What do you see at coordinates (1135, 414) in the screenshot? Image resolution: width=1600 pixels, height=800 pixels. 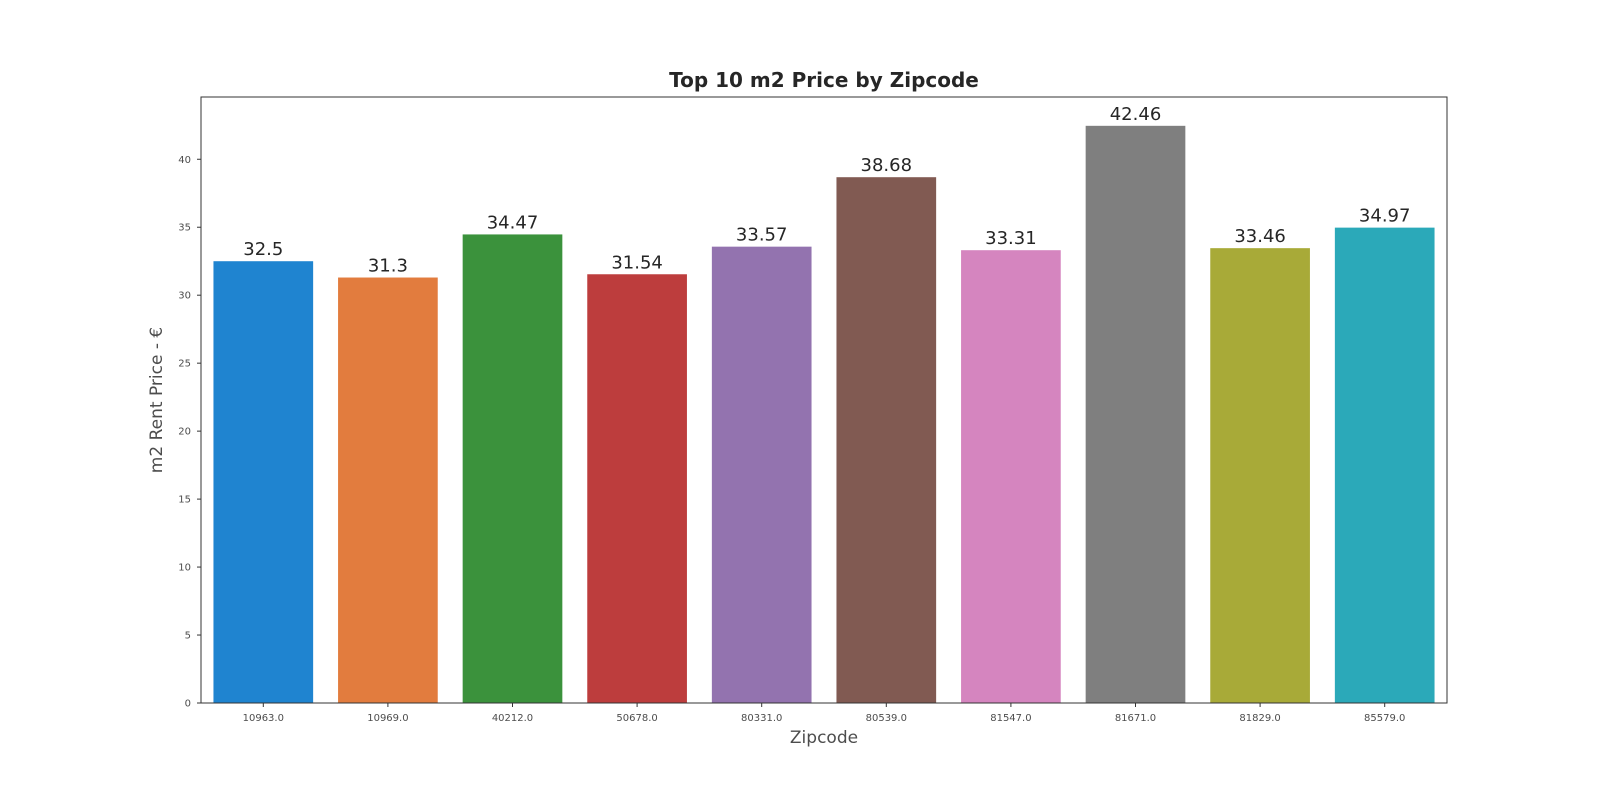 I see `bar-81671.0` at bounding box center [1135, 414].